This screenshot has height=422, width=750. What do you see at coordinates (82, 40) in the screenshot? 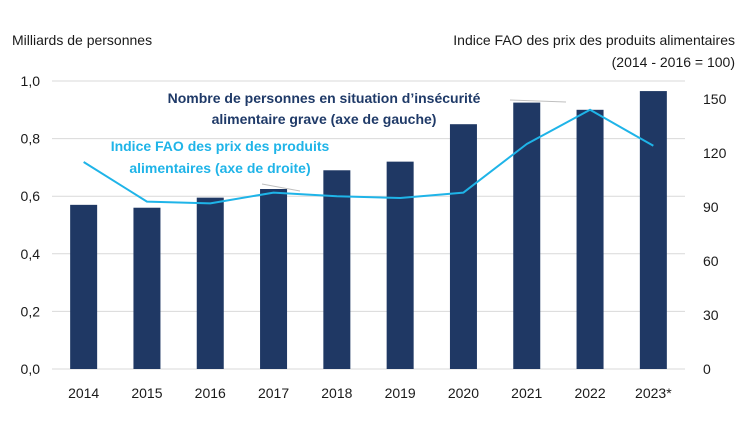
I see `left-axis-title: Milliards de personnes` at bounding box center [82, 40].